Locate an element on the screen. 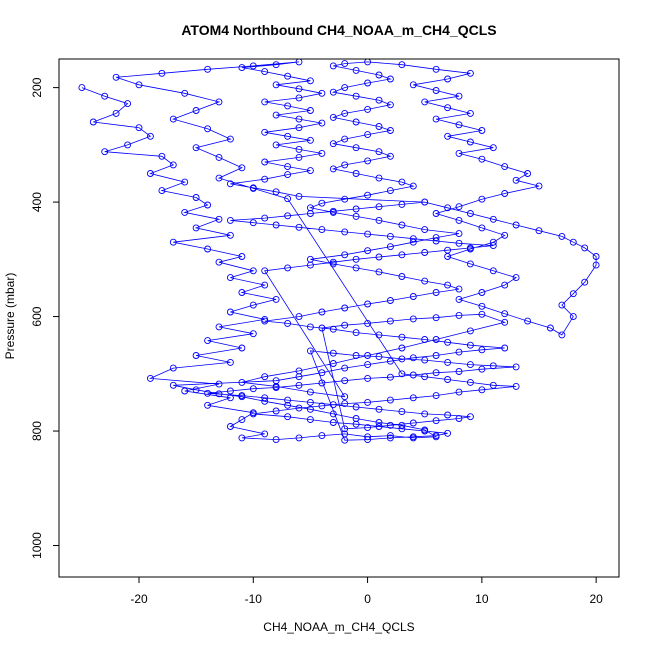 The image size is (650, 650). x-axis-label: CH4_NOAA_m_CH4_QCLS is located at coordinates (338, 627).